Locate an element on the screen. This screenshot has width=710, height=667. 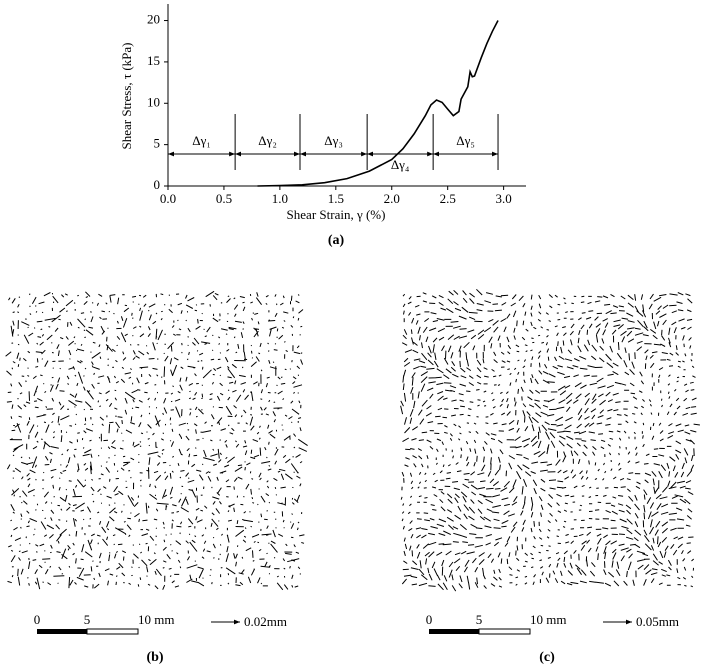
line is located at coordinates (378, 103).